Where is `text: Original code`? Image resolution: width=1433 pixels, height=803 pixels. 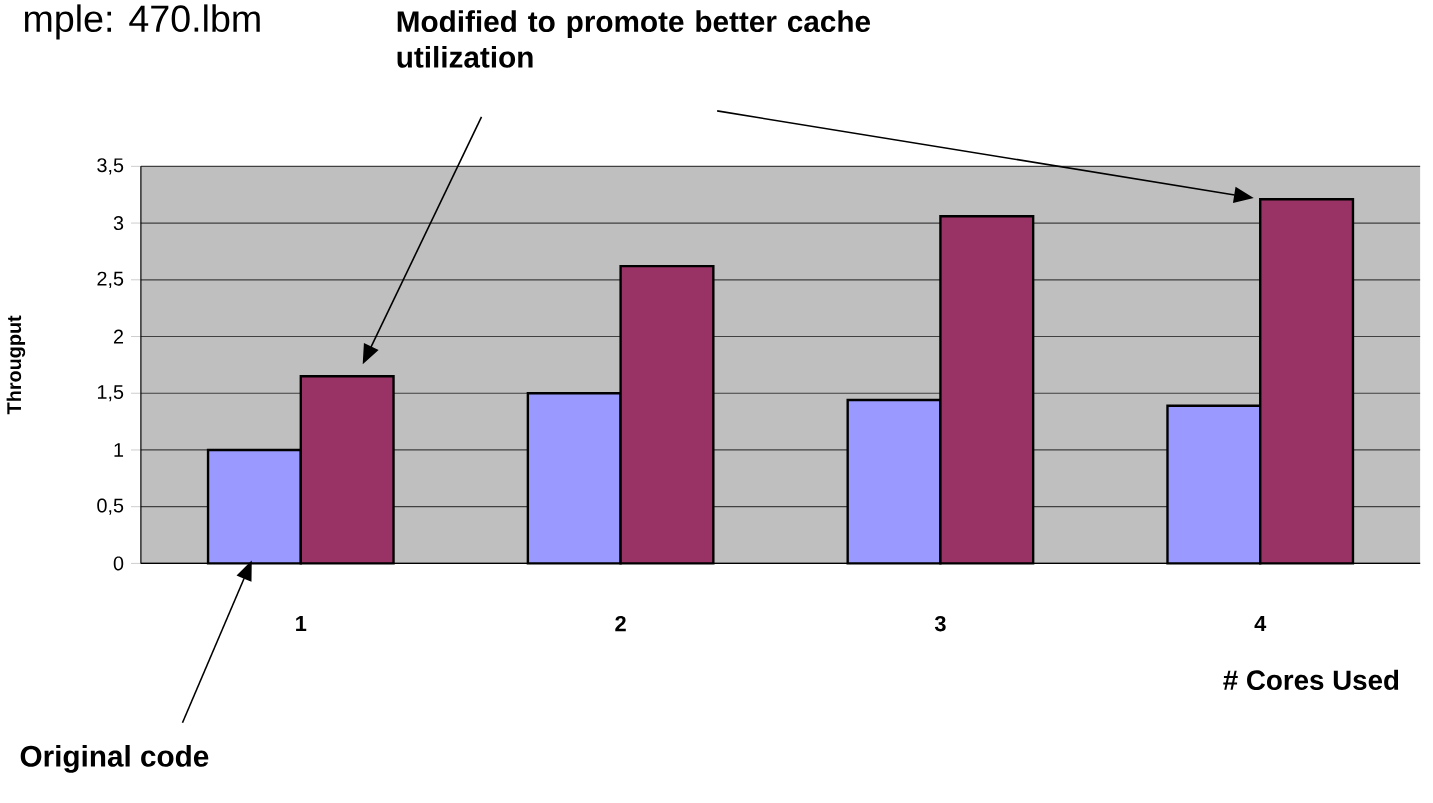 text: Original code is located at coordinates (114, 758).